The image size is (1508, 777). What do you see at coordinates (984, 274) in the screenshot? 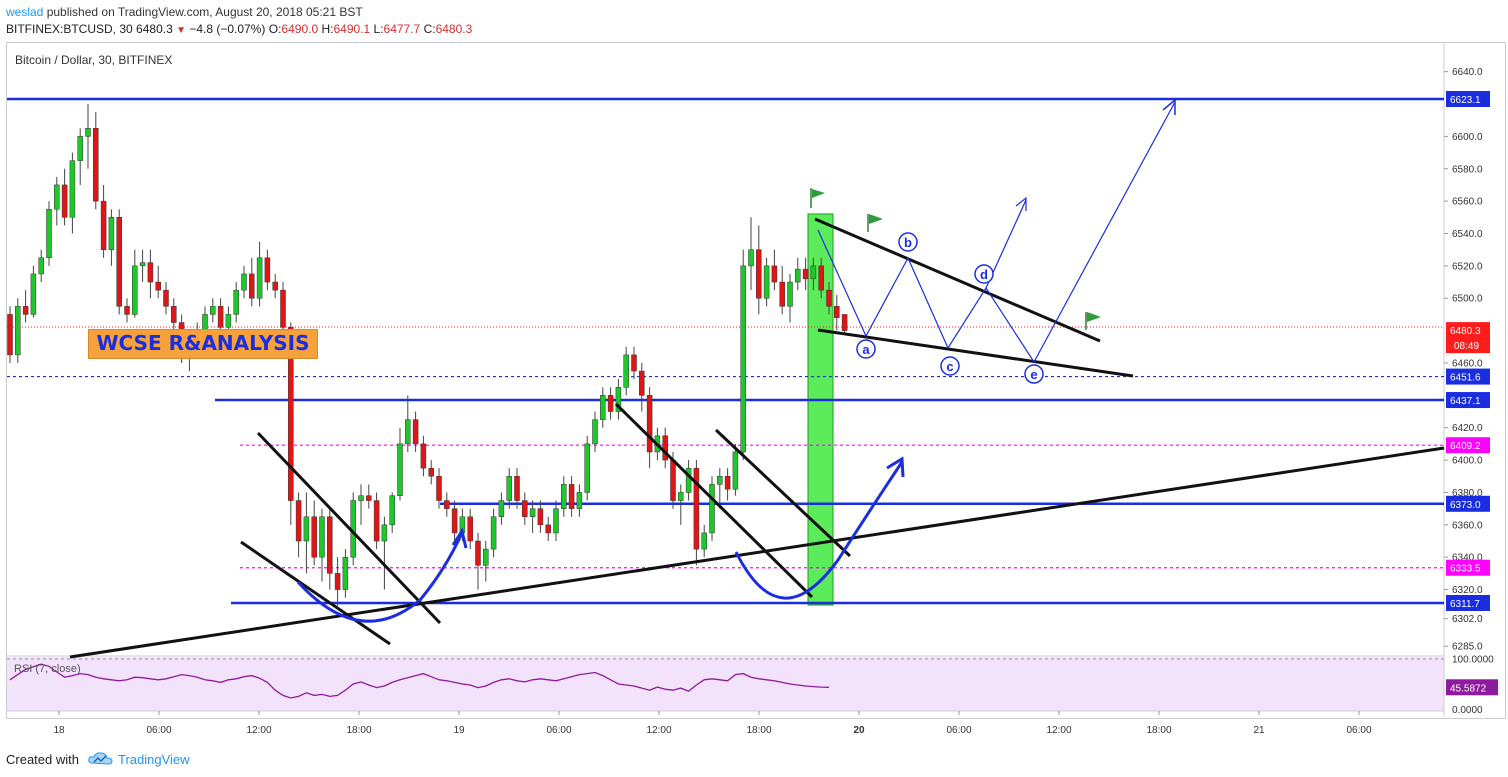
I see `svg-text: d` at bounding box center [984, 274].